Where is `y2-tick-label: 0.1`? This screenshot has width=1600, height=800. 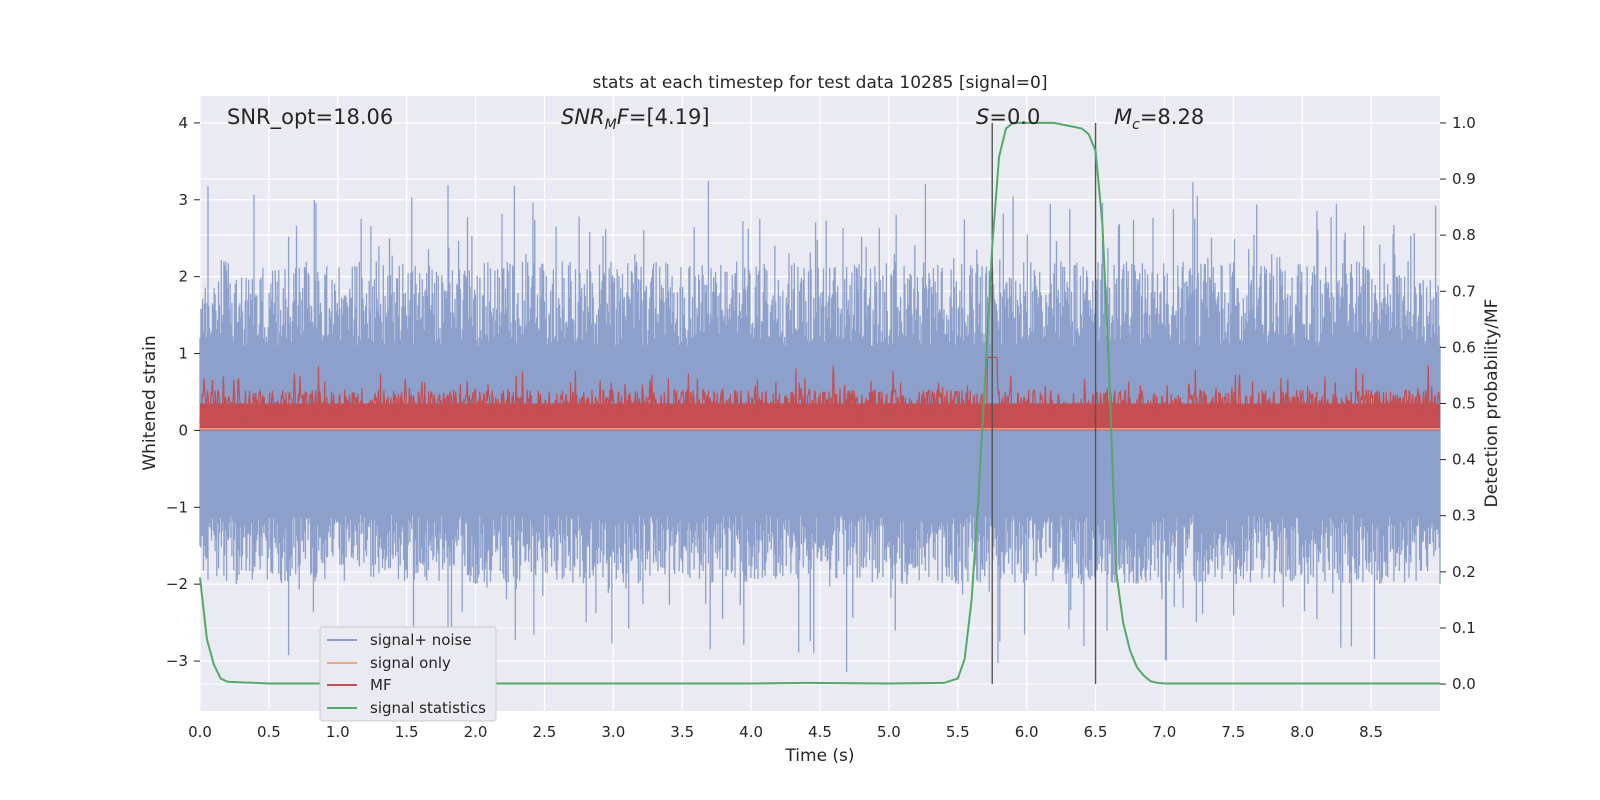
y2-tick-label: 0.1 is located at coordinates (1464, 628).